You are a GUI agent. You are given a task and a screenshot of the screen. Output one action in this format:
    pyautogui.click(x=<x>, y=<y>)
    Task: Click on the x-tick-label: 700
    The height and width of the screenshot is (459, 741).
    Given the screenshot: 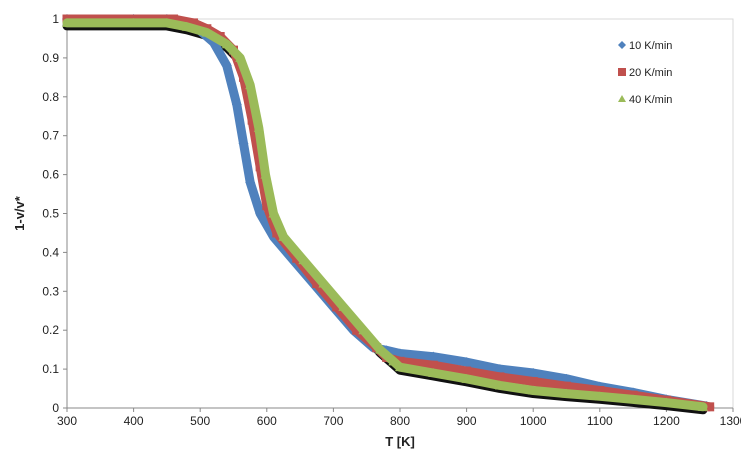 What is the action you would take?
    pyautogui.click(x=333, y=421)
    